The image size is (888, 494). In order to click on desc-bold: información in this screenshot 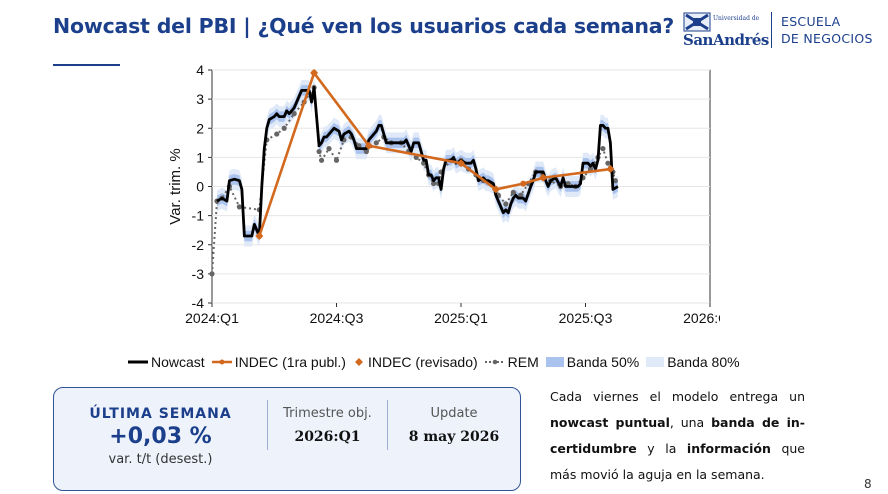, I will do `click(728, 448)`.